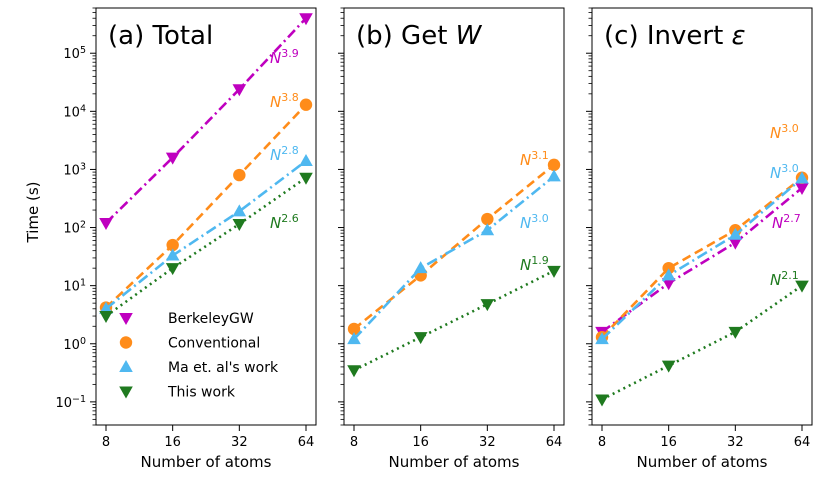 Image resolution: width=822 pixels, height=480 pixels. What do you see at coordinates (126, 392) in the screenshot?
I see `legend-marker-thiswork` at bounding box center [126, 392].